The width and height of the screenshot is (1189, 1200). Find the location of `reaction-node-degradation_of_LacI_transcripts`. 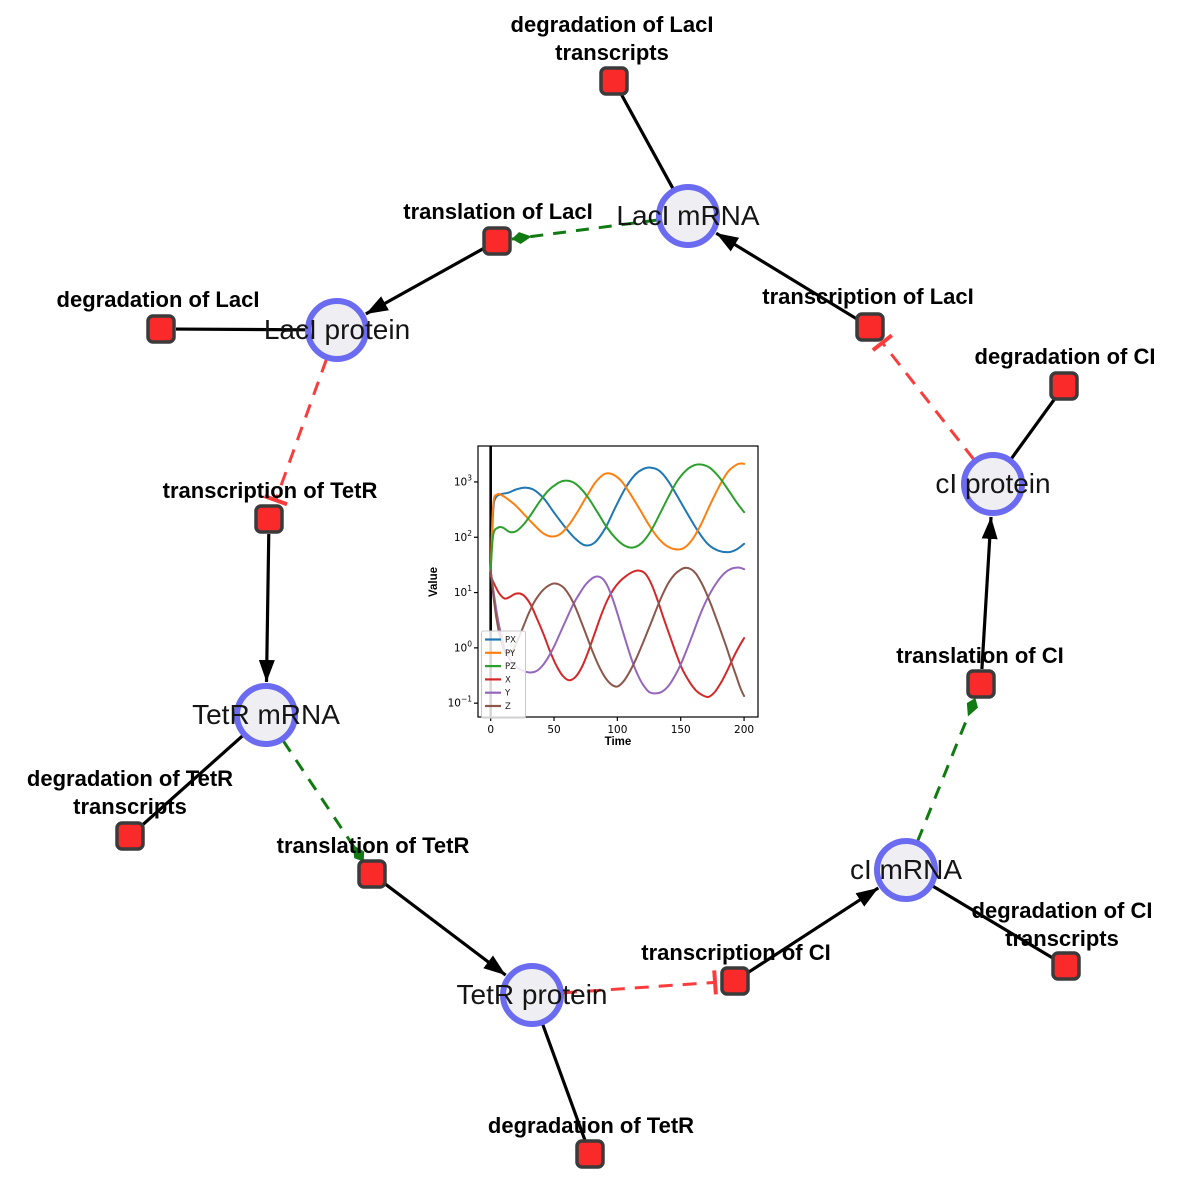

reaction-node-degradation_of_LacI_transcripts is located at coordinates (614, 81).